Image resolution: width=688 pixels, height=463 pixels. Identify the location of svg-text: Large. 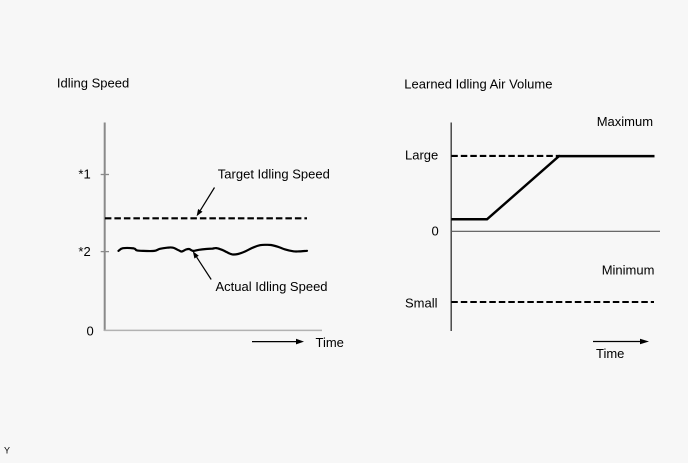
(421, 155).